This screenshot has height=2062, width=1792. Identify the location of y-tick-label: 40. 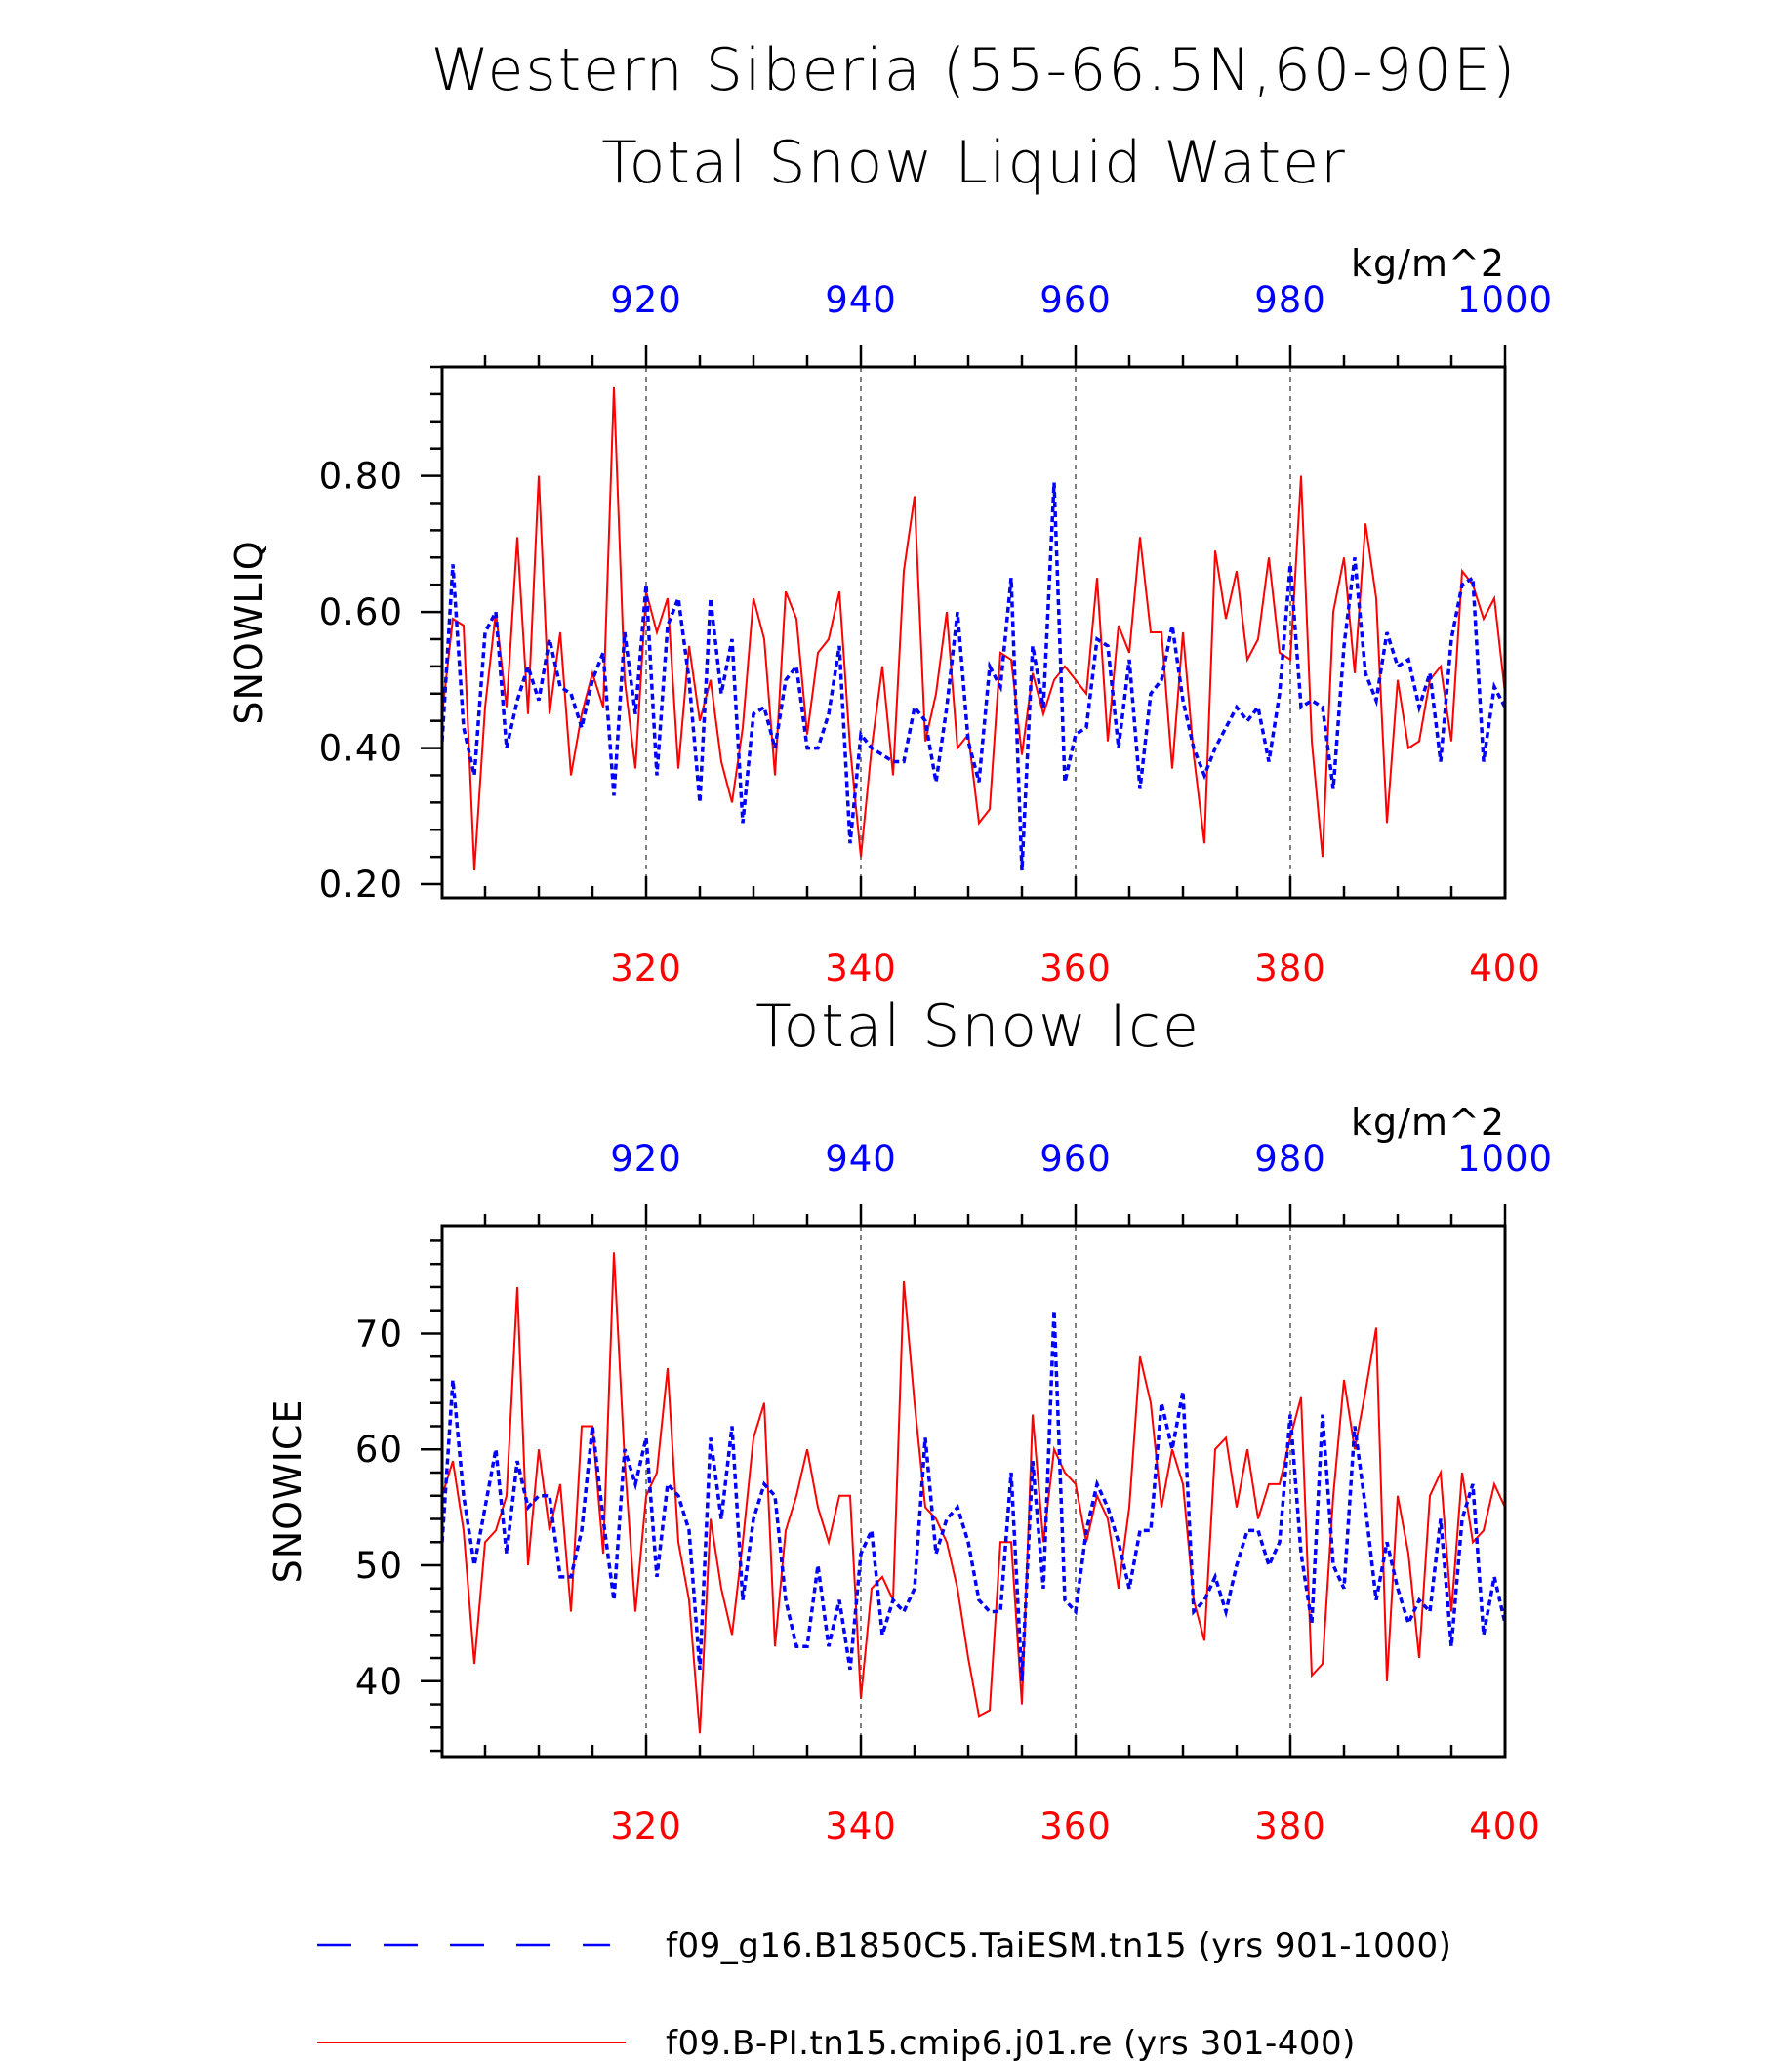
(379, 1682).